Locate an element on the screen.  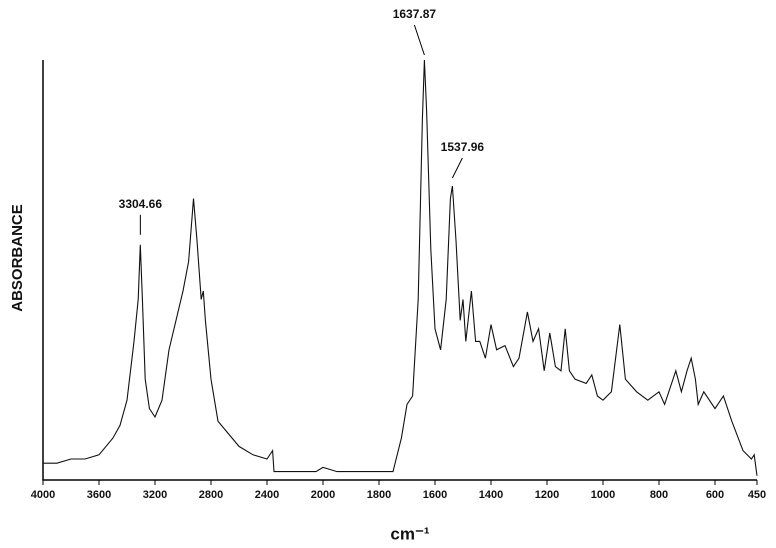
x-axis-label: cm⁻¹ is located at coordinates (410, 533).